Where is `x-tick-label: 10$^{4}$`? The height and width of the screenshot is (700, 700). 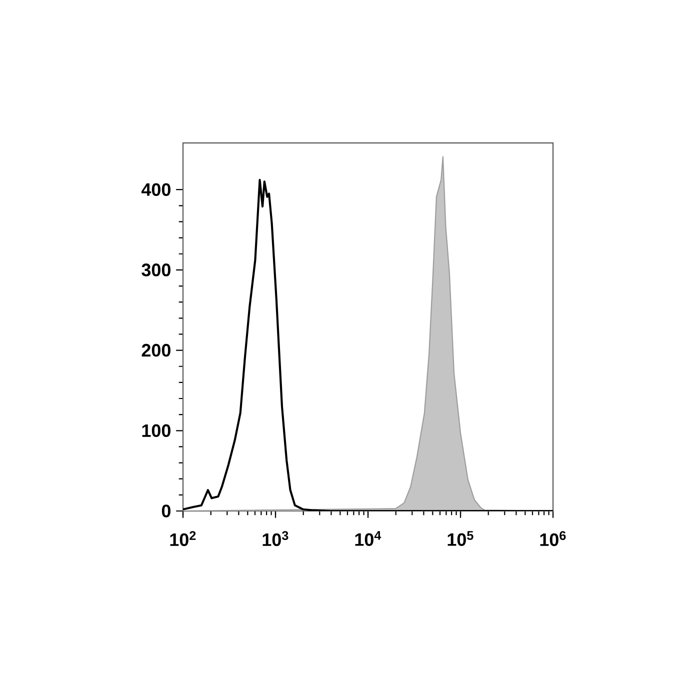
x-tick-label: 10$^{4}$ is located at coordinates (368, 538).